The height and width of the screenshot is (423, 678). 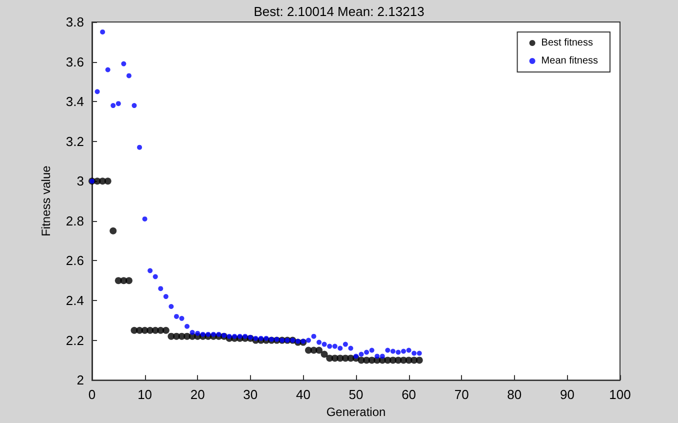 I want to click on y-axis-title: Fitness value, so click(x=46, y=200).